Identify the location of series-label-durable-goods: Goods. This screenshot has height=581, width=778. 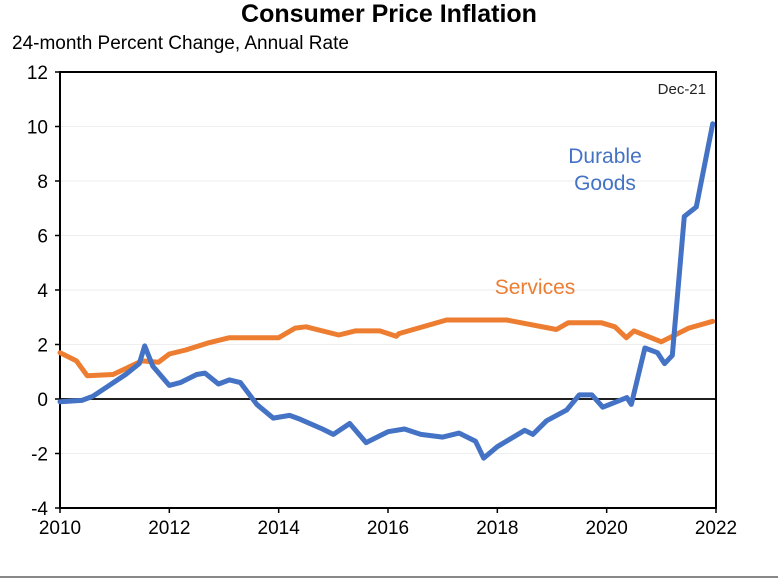
(605, 183).